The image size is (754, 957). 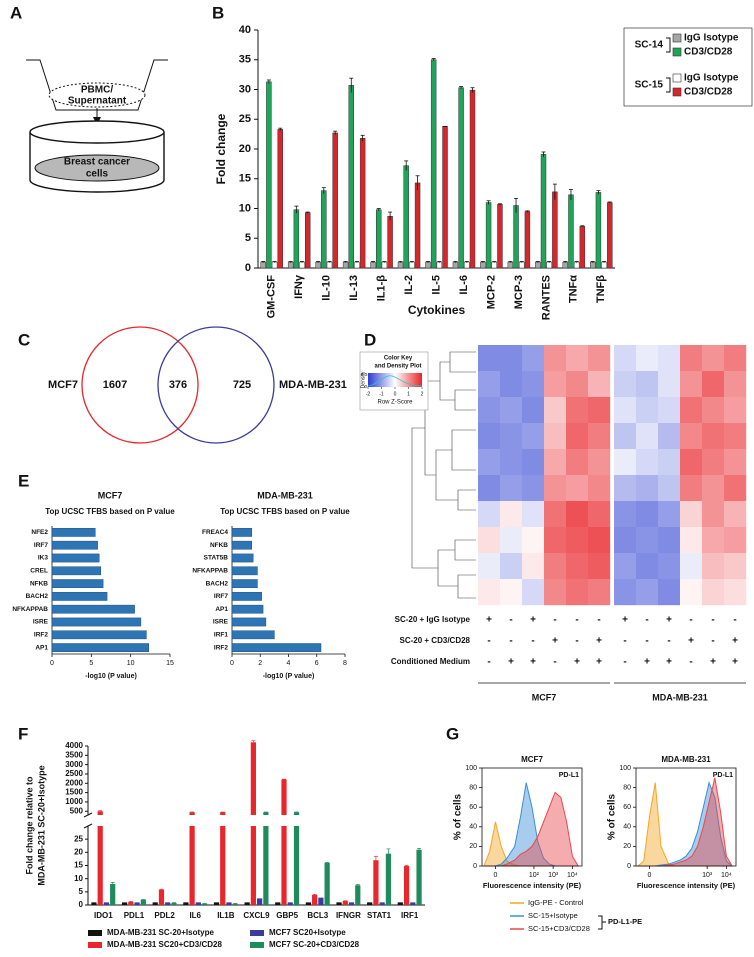 I want to click on legend-bracket-label: PD-L1-PE, so click(x=625, y=921).